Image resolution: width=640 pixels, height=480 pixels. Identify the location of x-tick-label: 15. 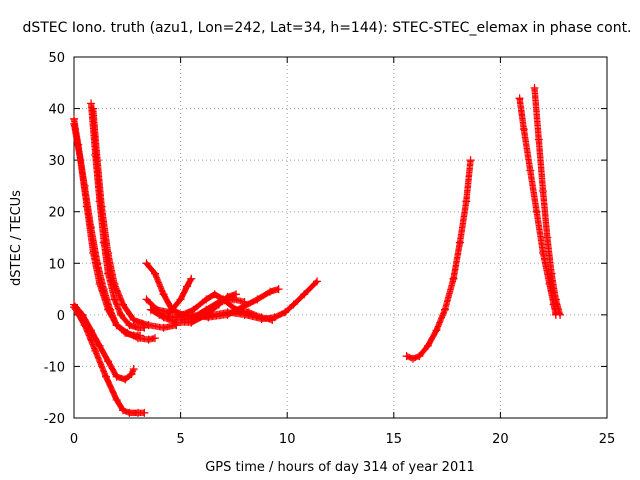
(394, 439).